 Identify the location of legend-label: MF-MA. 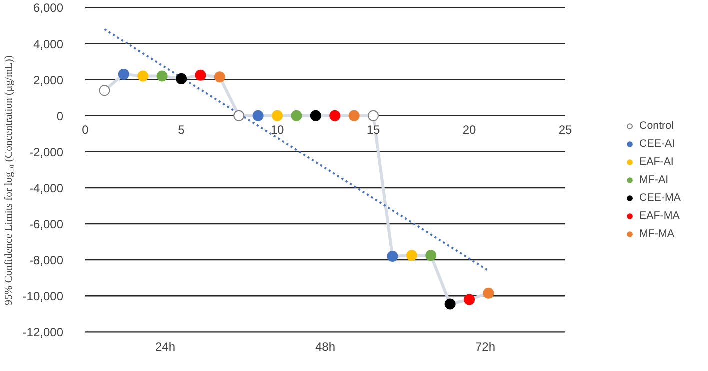
(657, 234).